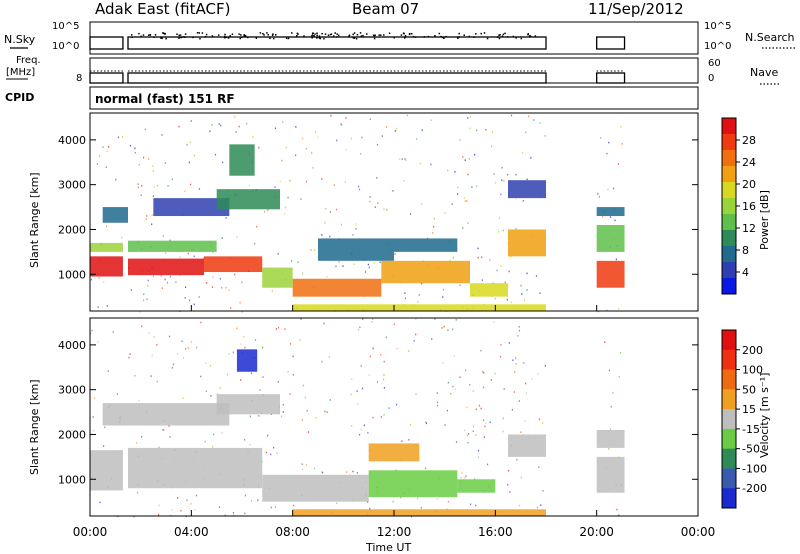  Describe the element at coordinates (764, 72) in the screenshot. I see `nave-label: Nave` at that location.